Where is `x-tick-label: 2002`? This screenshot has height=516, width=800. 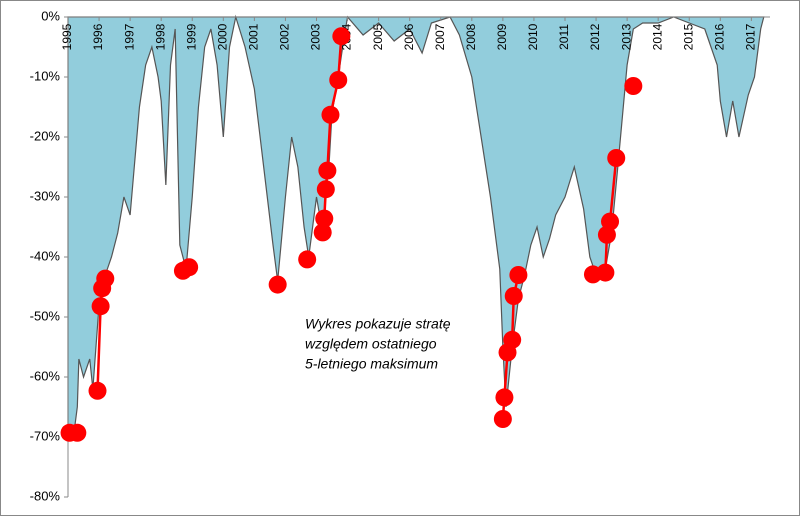 x-tick-label: 2002 is located at coordinates (285, 36).